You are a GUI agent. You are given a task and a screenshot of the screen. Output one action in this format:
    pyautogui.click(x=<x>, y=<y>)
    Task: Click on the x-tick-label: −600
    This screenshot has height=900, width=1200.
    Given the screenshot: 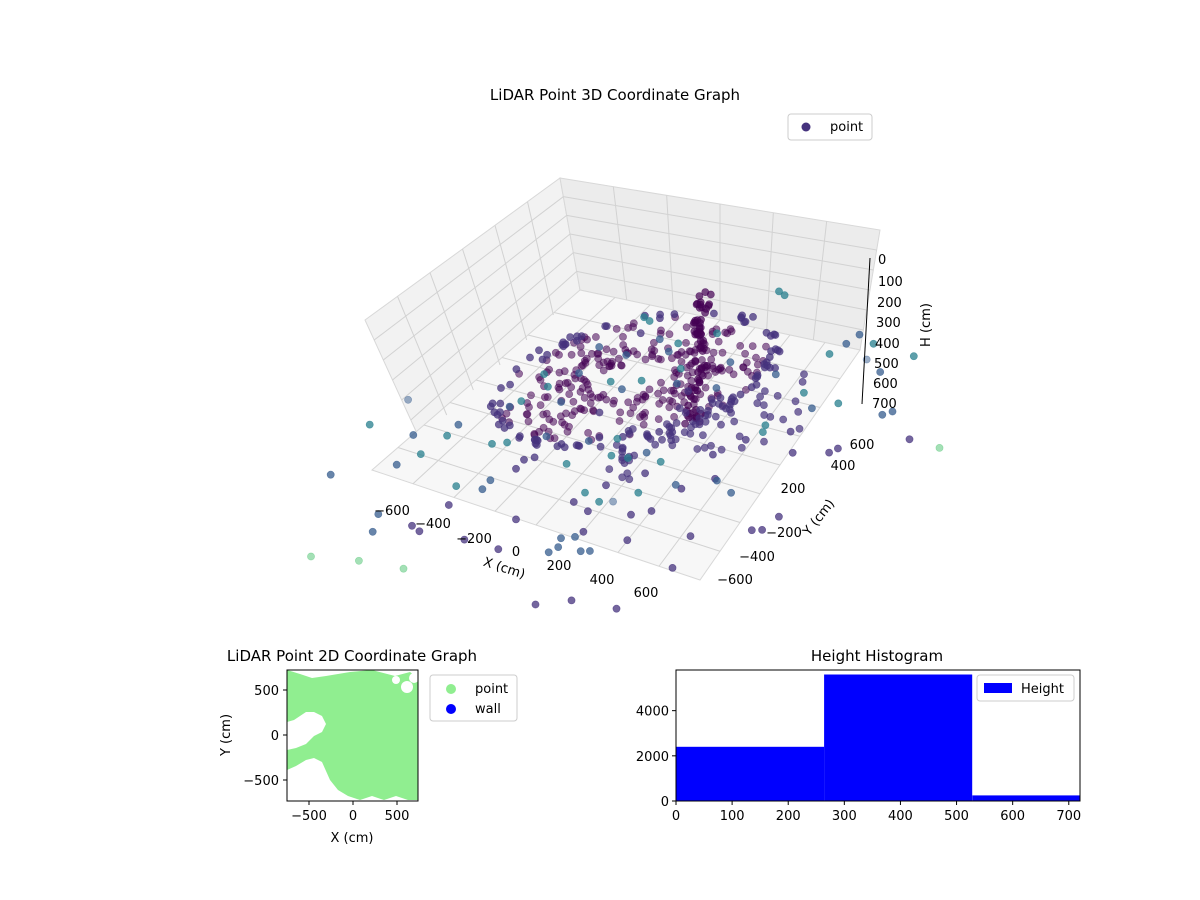 What is the action you would take?
    pyautogui.click(x=392, y=511)
    